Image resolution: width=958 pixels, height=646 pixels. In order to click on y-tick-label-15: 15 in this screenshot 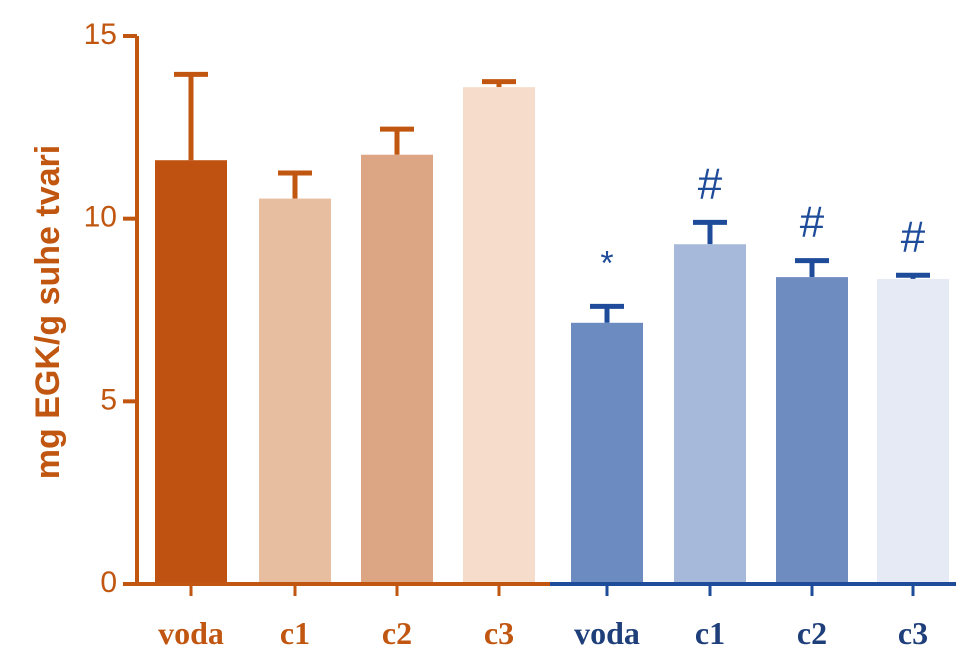, I will do `click(100, 34)`.